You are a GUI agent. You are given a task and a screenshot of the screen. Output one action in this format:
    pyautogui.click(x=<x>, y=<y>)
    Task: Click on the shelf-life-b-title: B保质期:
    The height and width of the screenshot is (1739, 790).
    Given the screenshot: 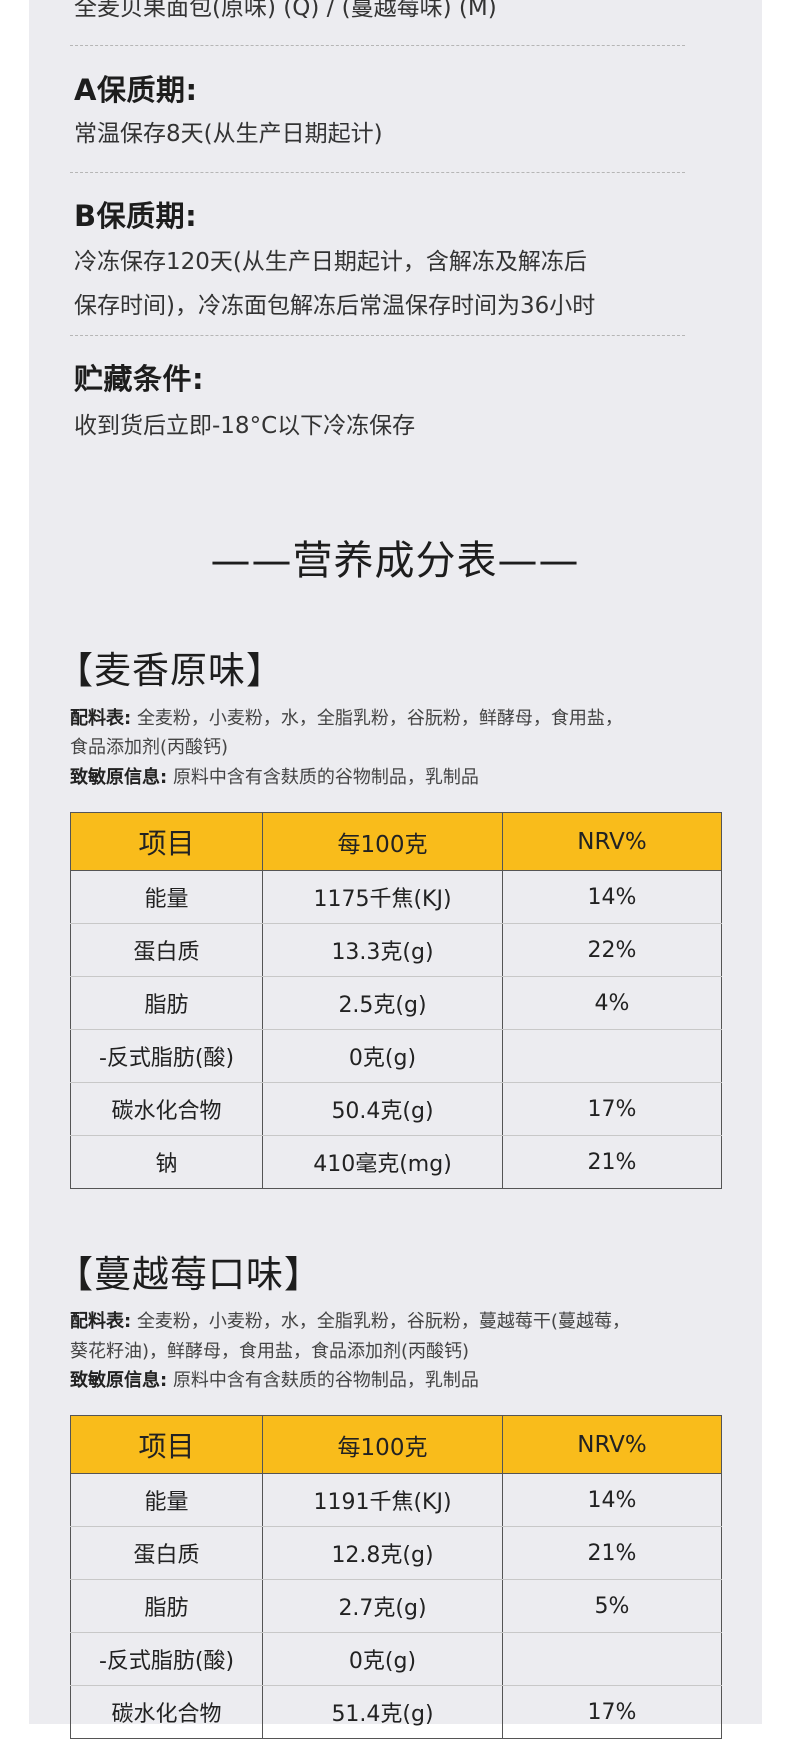 What is the action you would take?
    pyautogui.click(x=136, y=216)
    